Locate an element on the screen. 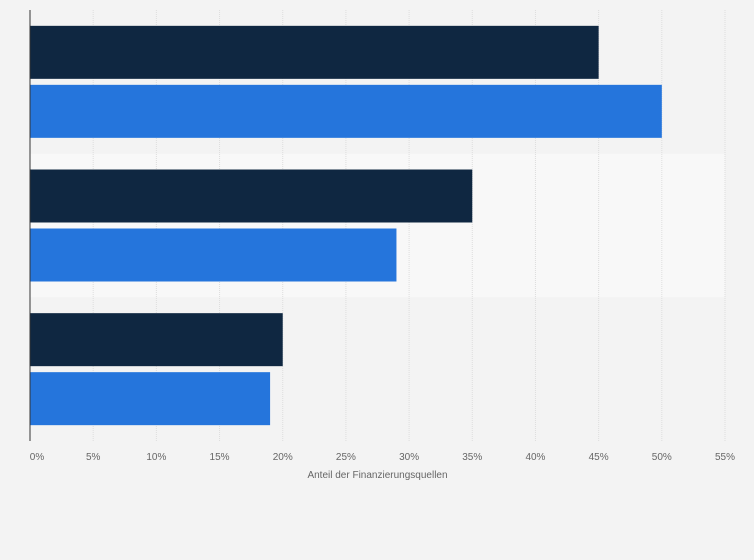 The height and width of the screenshot is (560, 754). x-tick-label: 50% is located at coordinates (662, 457).